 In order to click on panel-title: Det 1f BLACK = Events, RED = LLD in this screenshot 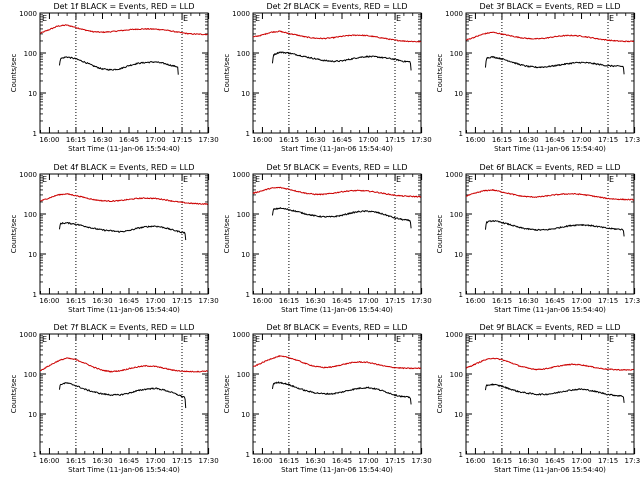, I will do `click(123, 6)`.